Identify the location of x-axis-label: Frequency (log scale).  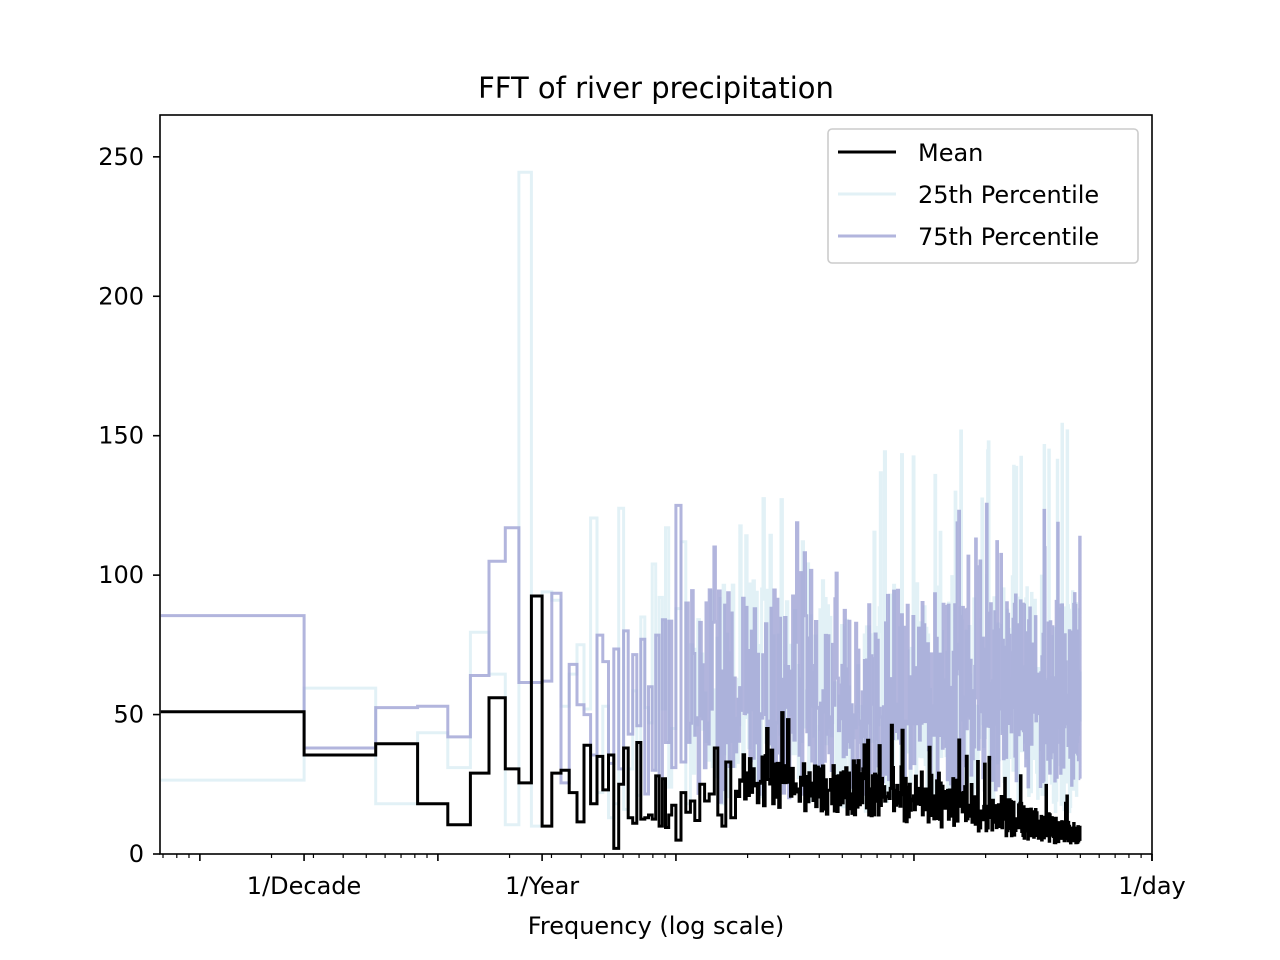
(656, 926).